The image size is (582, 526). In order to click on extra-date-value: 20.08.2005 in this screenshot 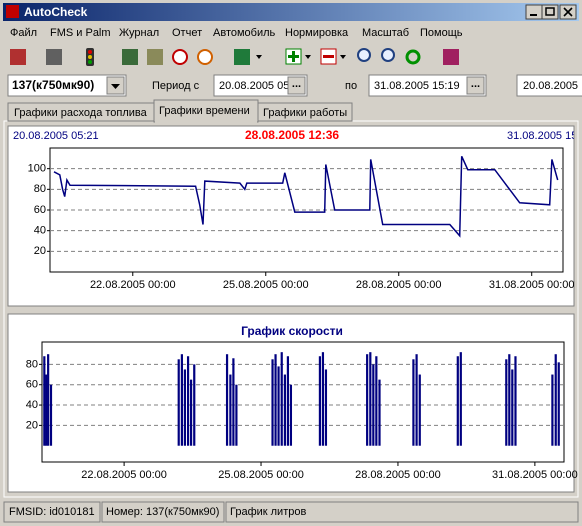, I will do `click(550, 86)`.